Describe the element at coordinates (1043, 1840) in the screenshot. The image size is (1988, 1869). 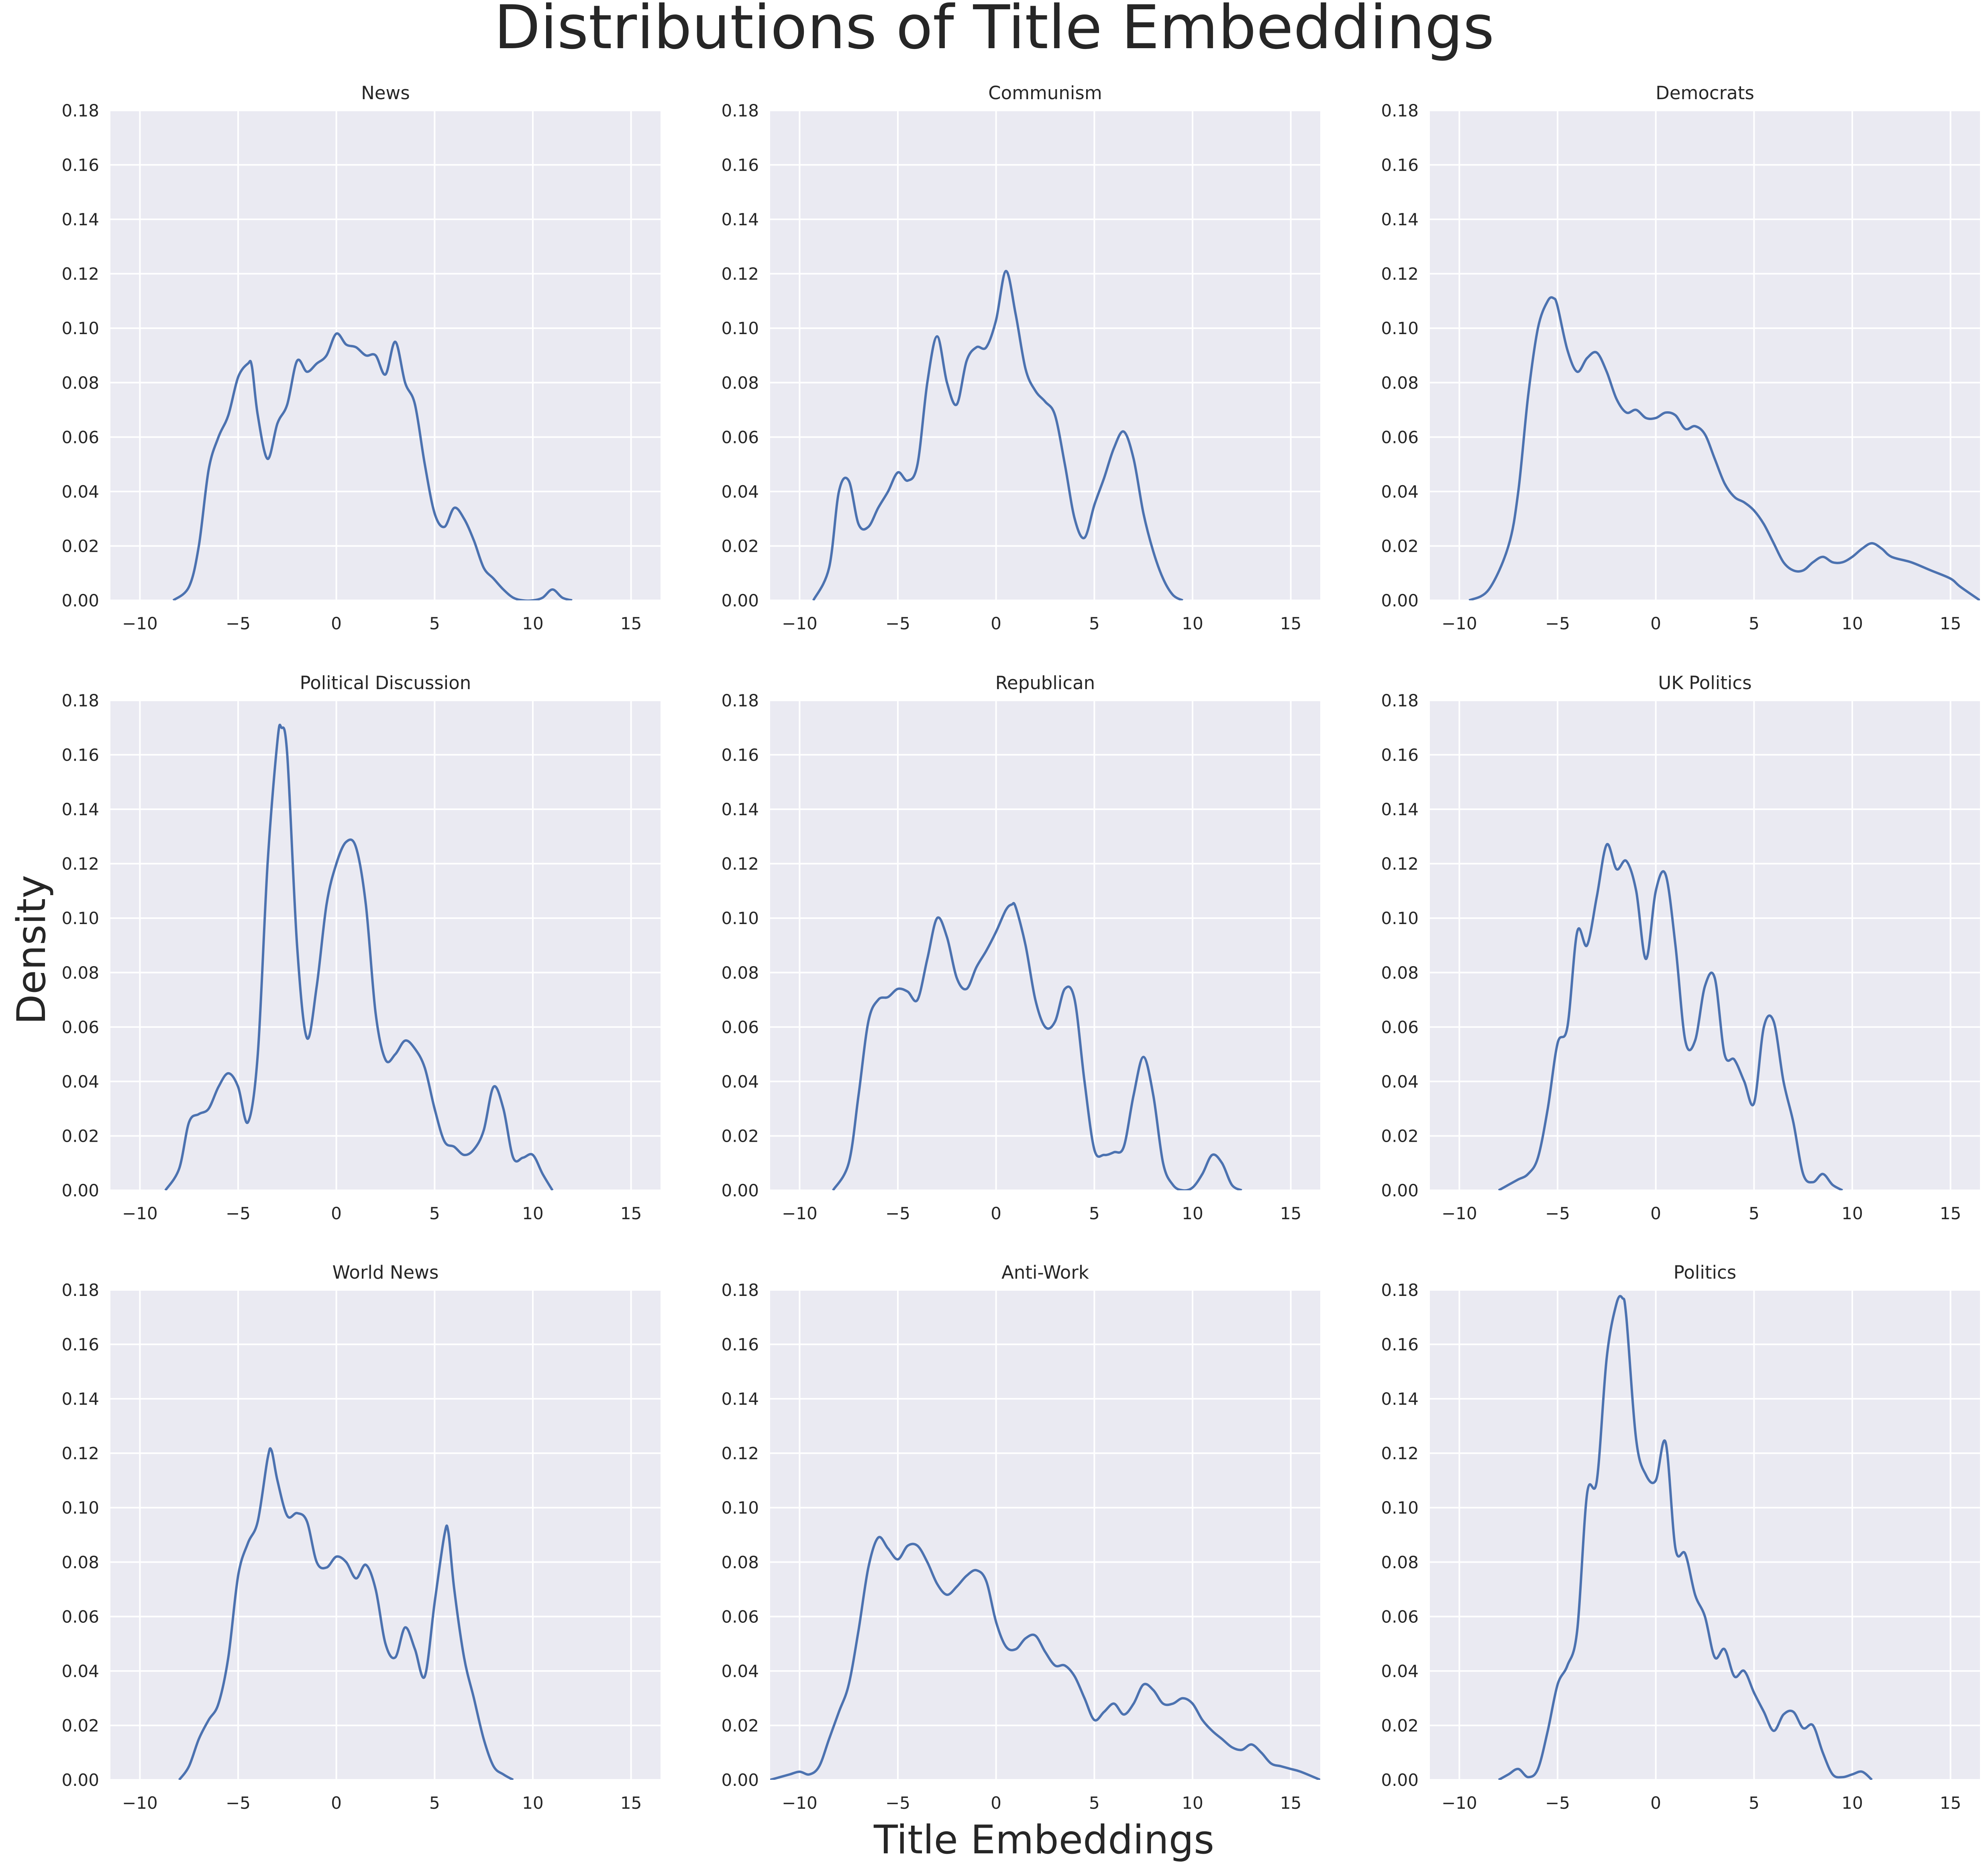
I see `x-axis-label: Title Embeddings` at that location.